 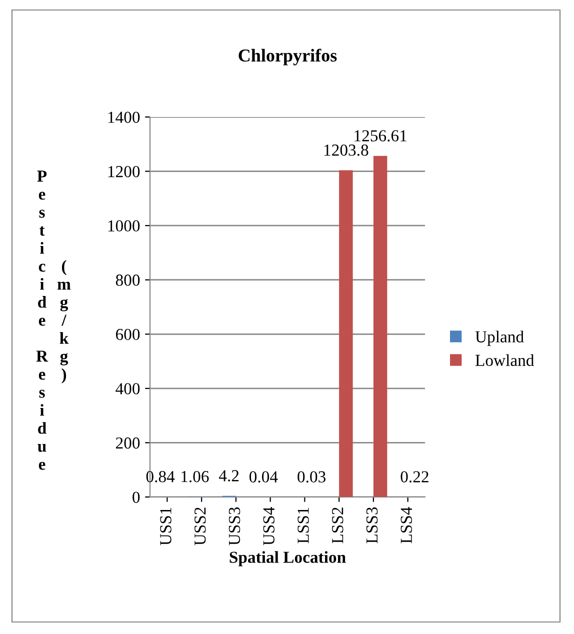 What do you see at coordinates (338, 526) in the screenshot?
I see `x-tick-label: LSS2` at bounding box center [338, 526].